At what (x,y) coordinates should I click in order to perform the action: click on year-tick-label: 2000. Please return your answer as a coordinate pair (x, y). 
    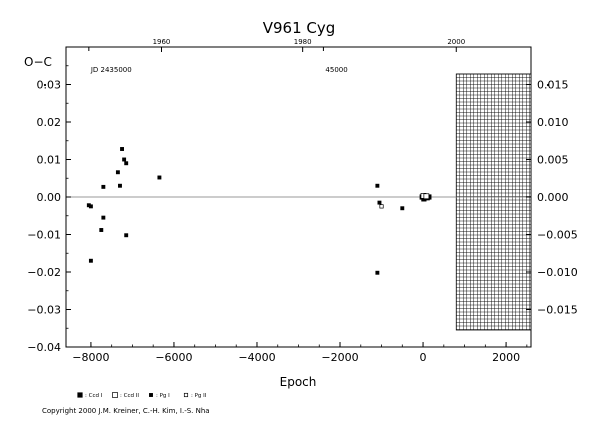
    Looking at the image, I should click on (456, 42).